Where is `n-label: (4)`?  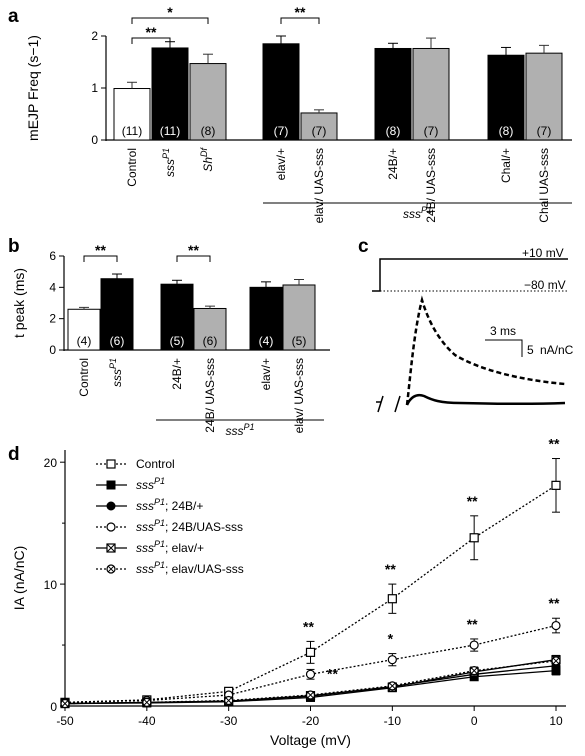
n-label: (4) is located at coordinates (266, 341).